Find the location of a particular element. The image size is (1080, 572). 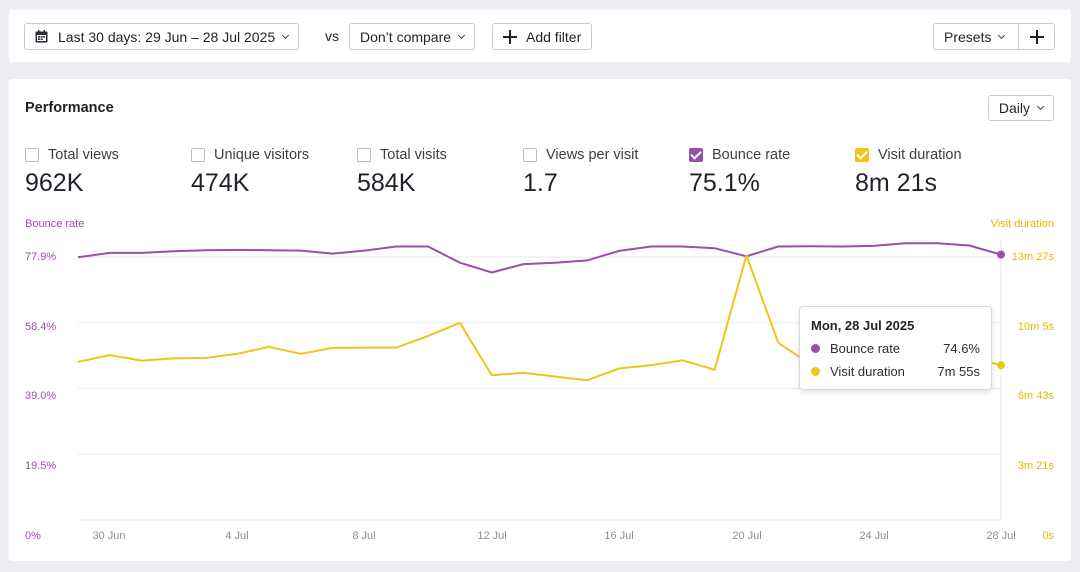

y-right-tick: 13m 27s is located at coordinates (1032, 257).